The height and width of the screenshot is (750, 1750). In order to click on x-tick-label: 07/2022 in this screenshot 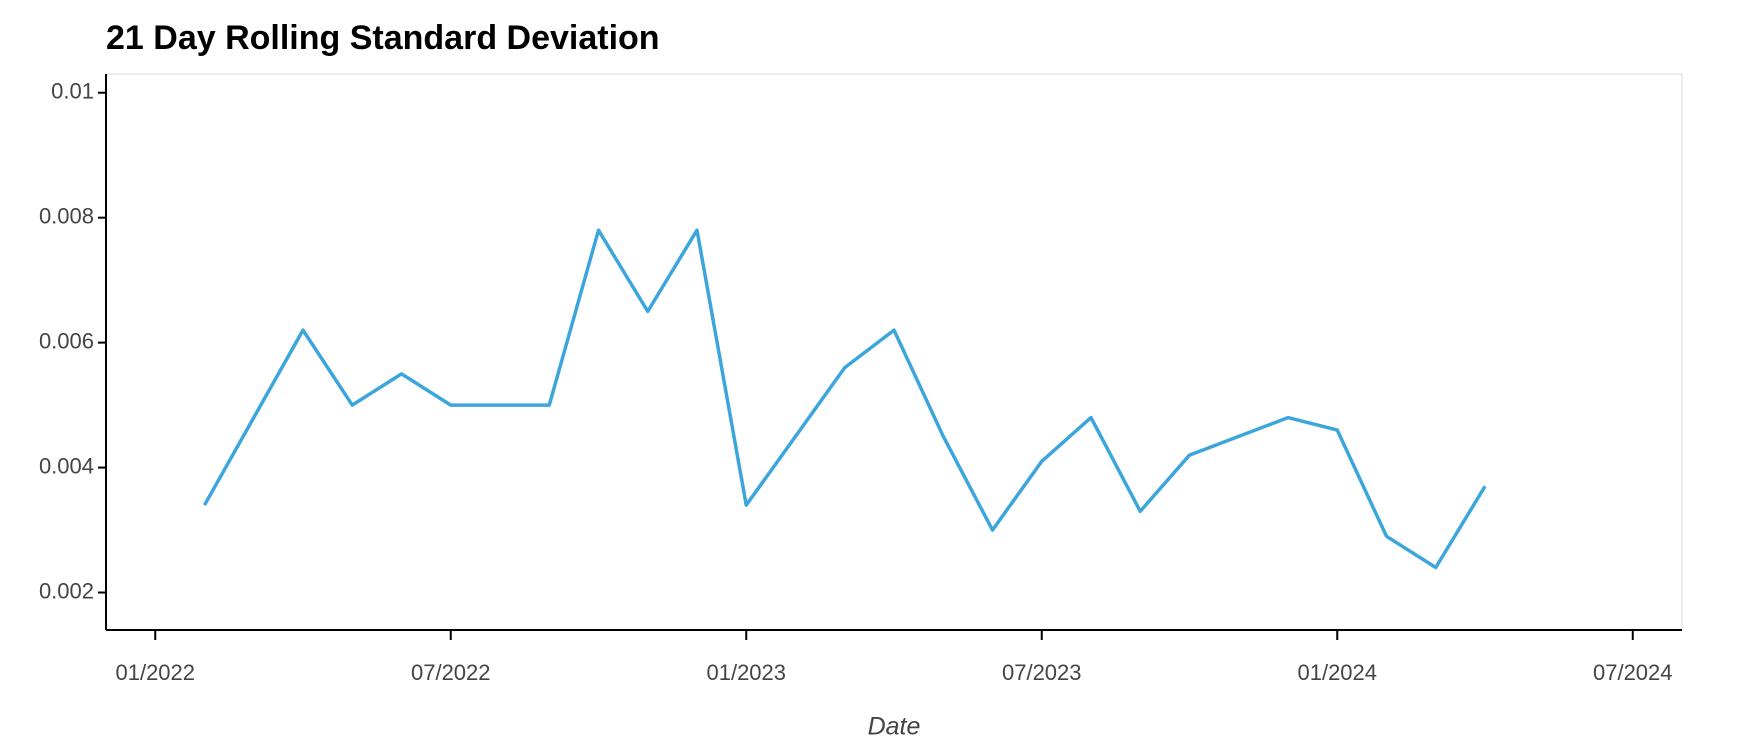, I will do `click(451, 672)`.